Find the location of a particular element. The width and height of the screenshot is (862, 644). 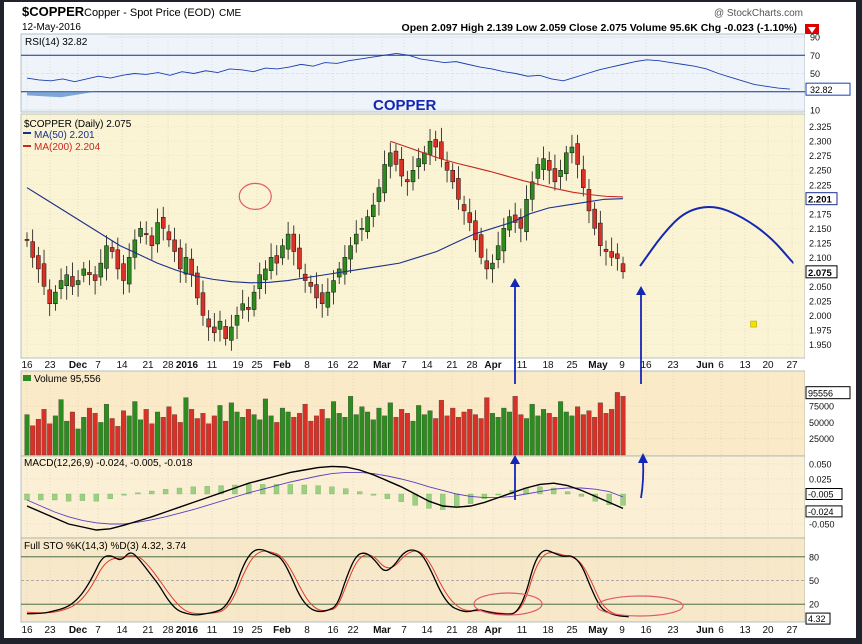

price-tick-label: 1.975 is located at coordinates (820, 330).